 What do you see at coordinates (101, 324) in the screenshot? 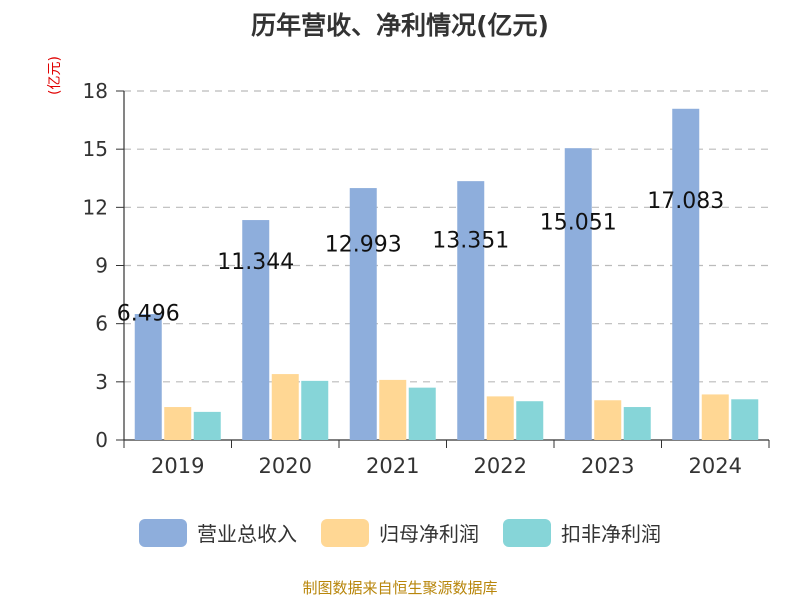
I see `y-tick-label: 6` at bounding box center [101, 324].